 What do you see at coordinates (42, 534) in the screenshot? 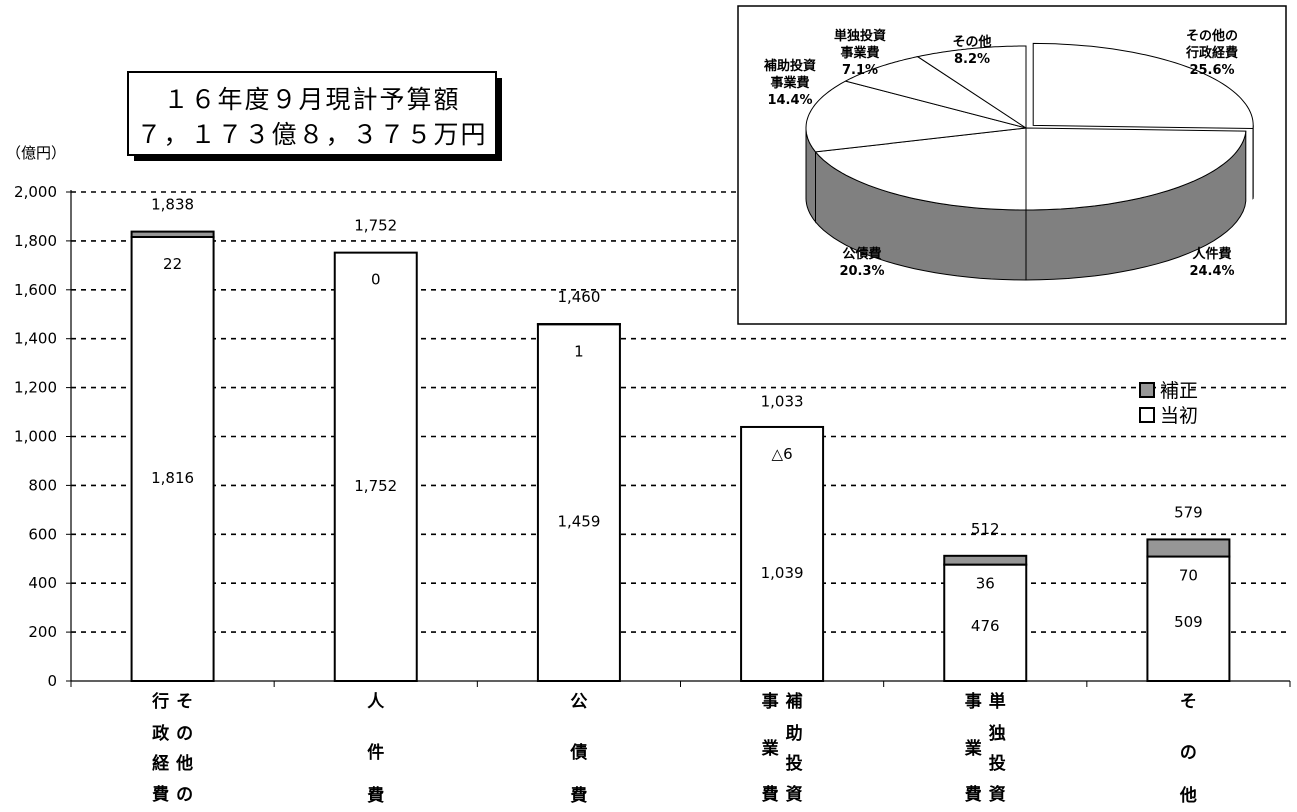
I see `y-tick-label: 600` at bounding box center [42, 534].